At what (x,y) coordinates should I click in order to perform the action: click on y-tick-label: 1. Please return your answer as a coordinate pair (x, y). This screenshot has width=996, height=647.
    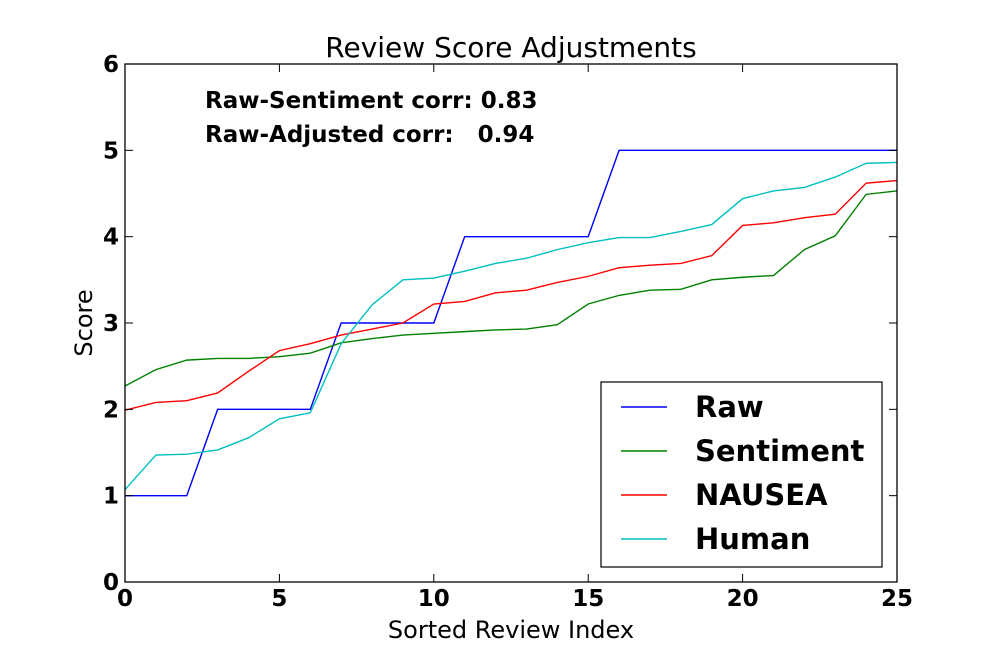
    Looking at the image, I should click on (111, 497).